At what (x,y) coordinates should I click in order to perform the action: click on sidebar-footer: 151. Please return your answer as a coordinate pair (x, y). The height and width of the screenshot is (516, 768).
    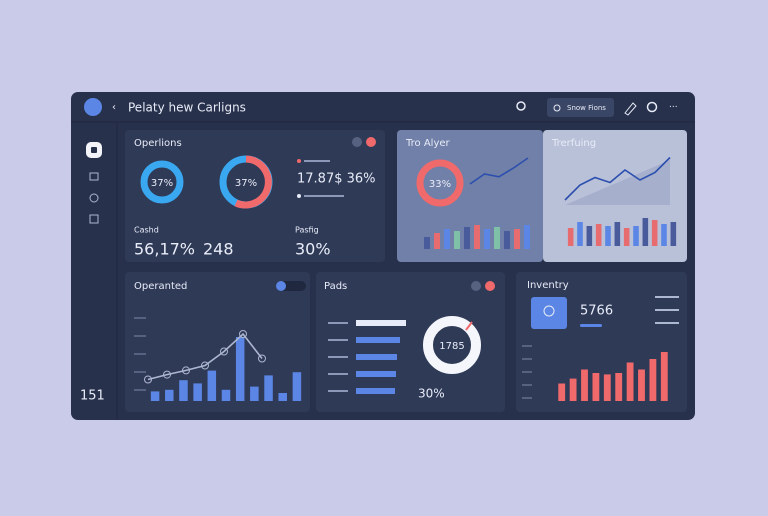
    Looking at the image, I should click on (92, 396).